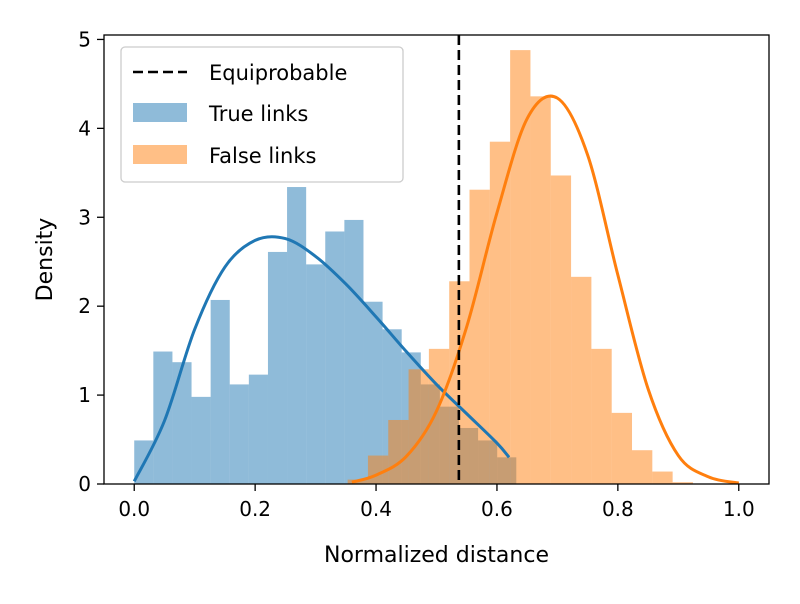  I want to click on y-tick-label: 1, so click(84, 395).